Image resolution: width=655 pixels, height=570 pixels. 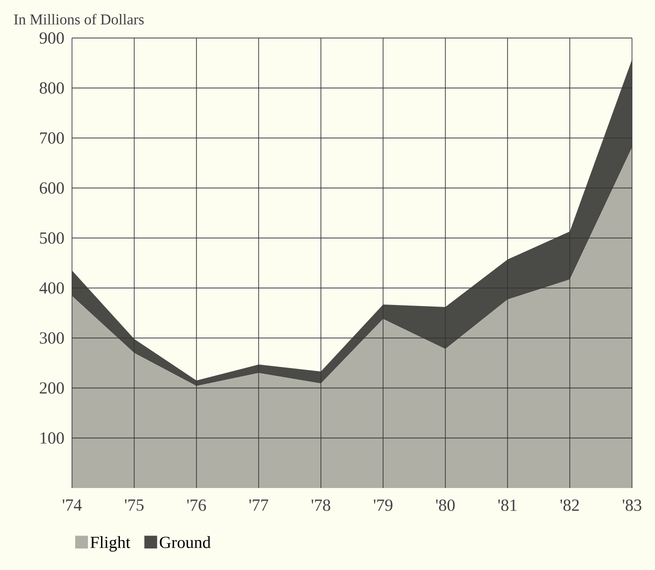 I want to click on x-tick-label: '82, so click(x=569, y=505).